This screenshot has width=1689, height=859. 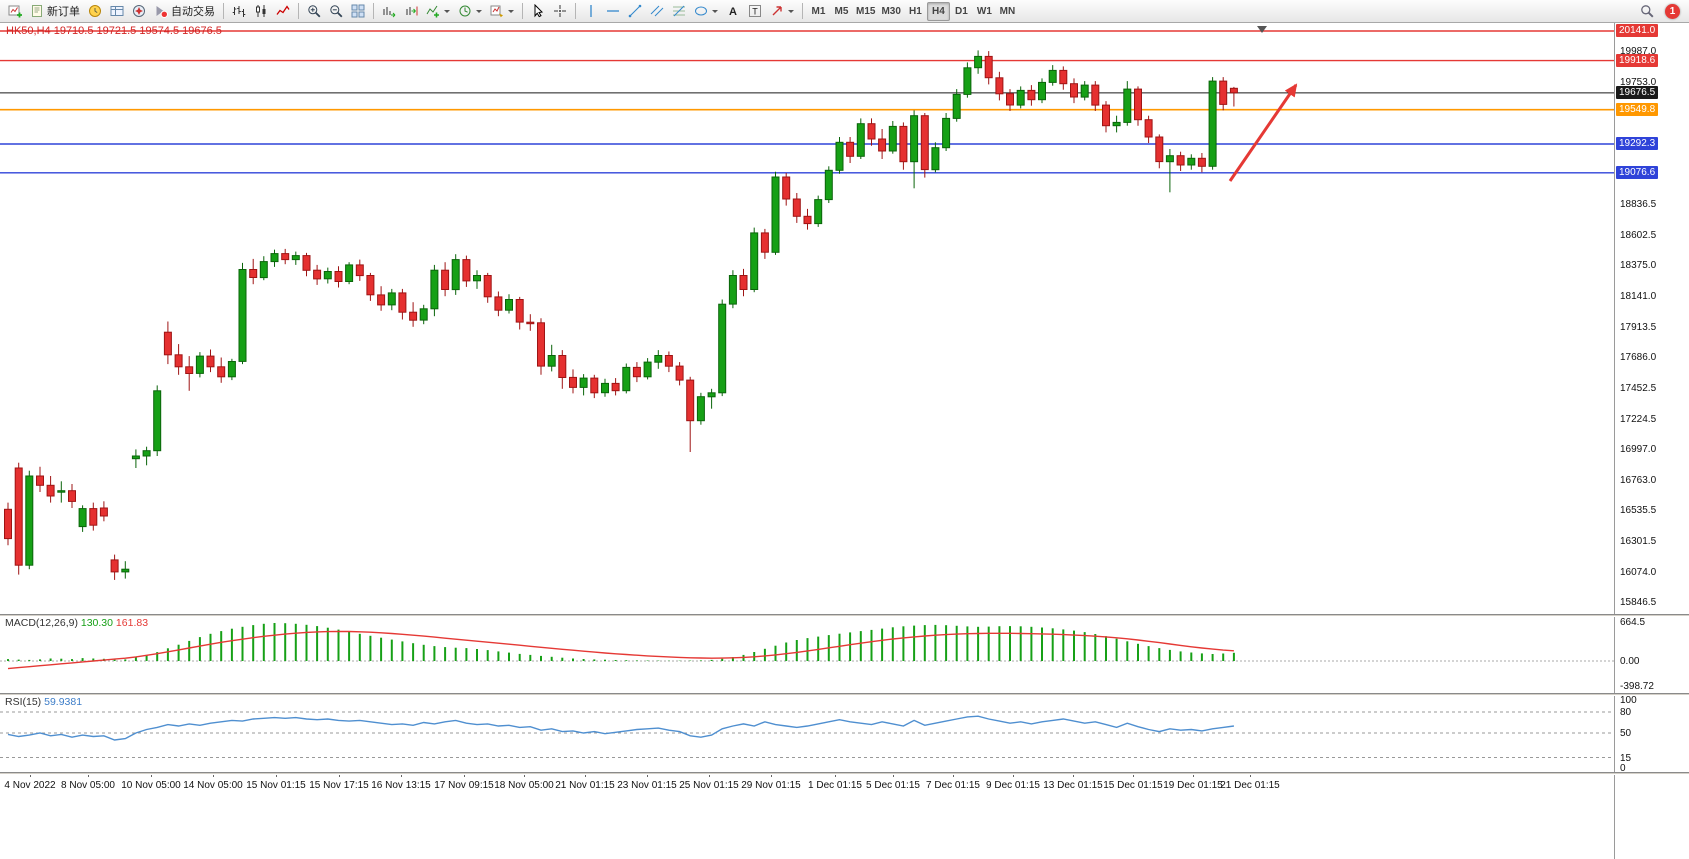 I want to click on timeframe-m15: M15, so click(x=865, y=11).